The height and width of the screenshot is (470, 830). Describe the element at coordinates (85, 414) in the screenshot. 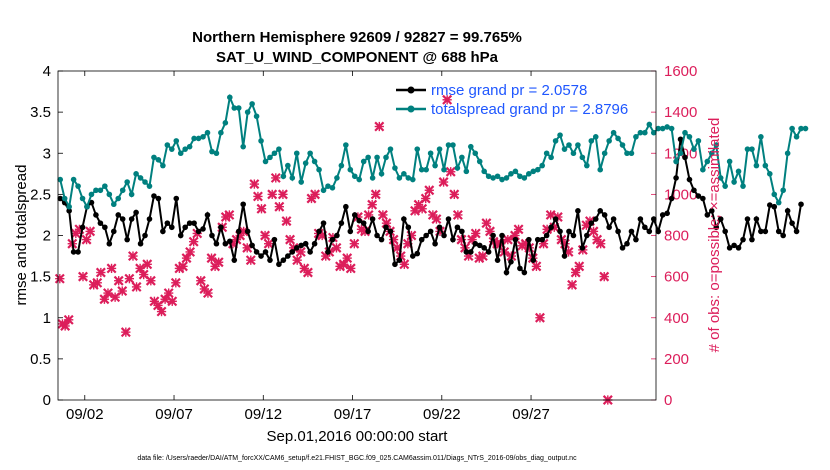

I see `x-tick-label: 09/02` at that location.